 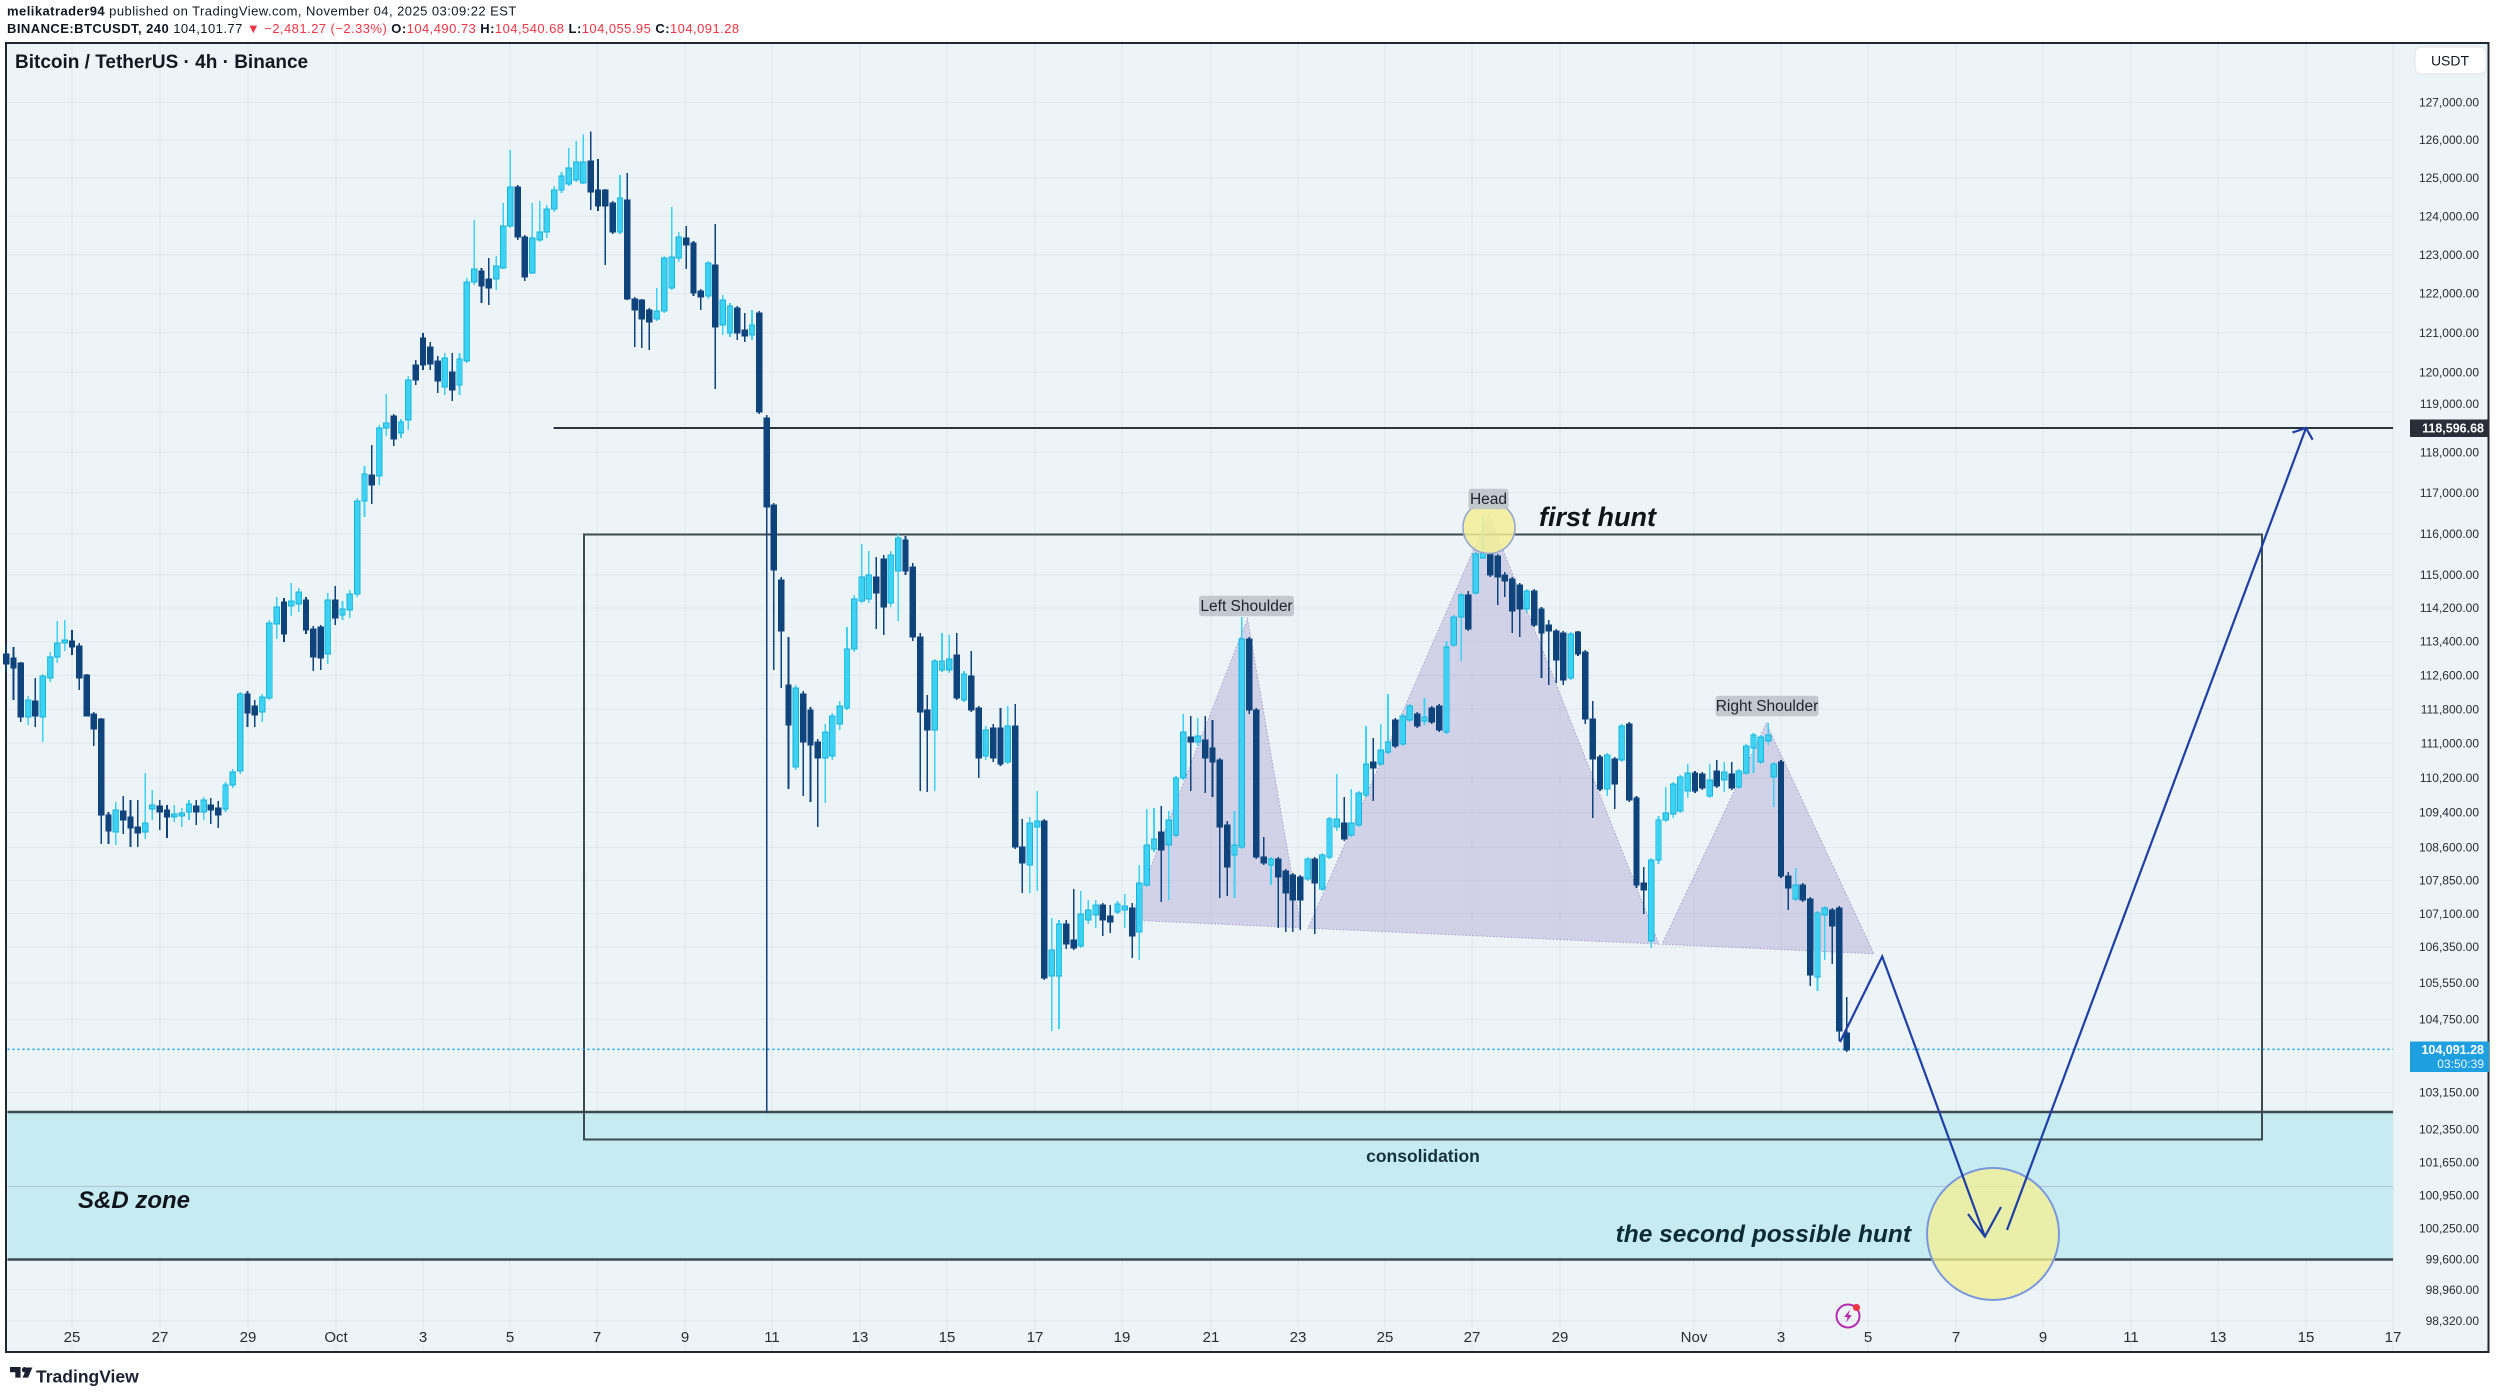 What do you see at coordinates (2449, 983) in the screenshot?
I see `svg-text: 105,550.00` at bounding box center [2449, 983].